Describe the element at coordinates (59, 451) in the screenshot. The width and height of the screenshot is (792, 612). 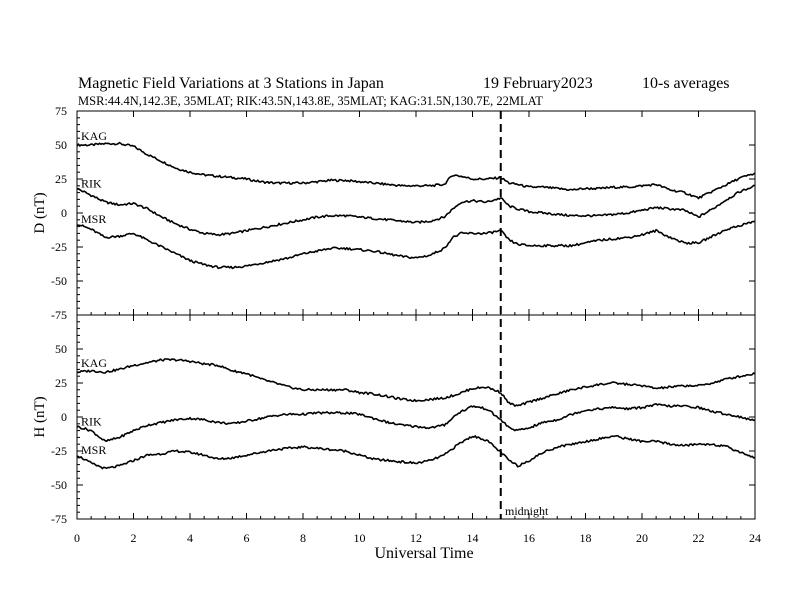
I see `h-y-tick-label: -25` at that location.